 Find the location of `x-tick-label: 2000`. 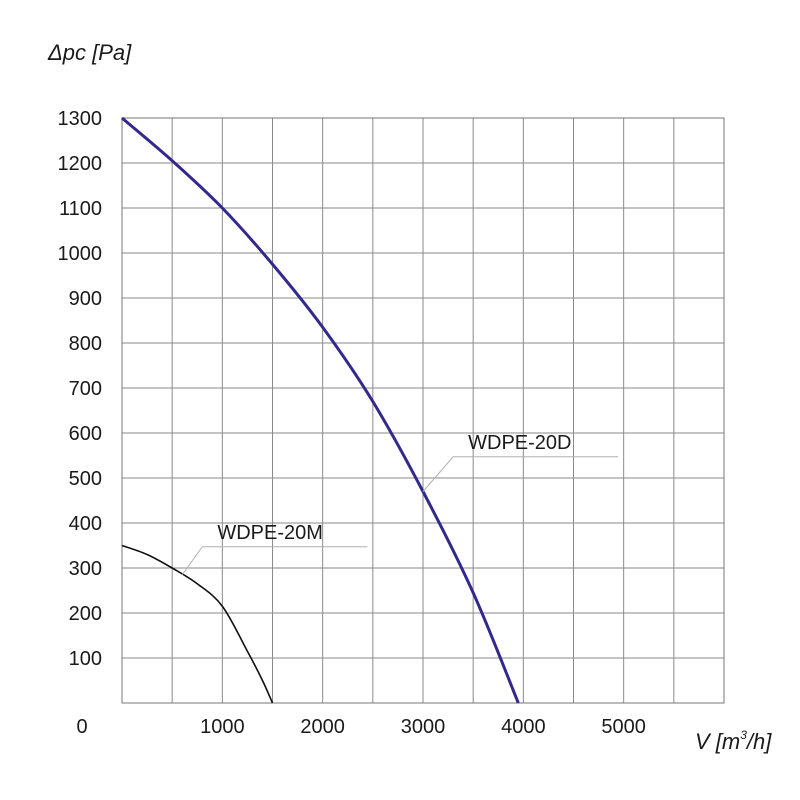

x-tick-label: 2000 is located at coordinates (322, 727).